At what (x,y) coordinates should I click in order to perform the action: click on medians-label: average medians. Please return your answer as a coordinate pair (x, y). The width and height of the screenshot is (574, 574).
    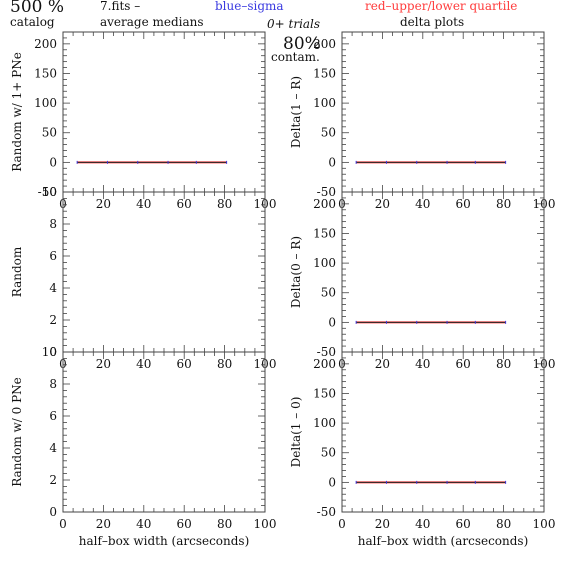
    Looking at the image, I should click on (152, 22).